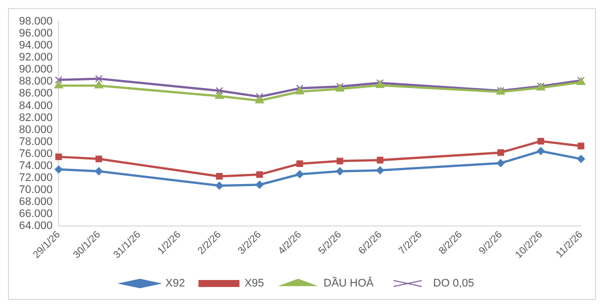  Describe the element at coordinates (35, 202) in the screenshot. I see `y-tick-label: 68.000` at that location.